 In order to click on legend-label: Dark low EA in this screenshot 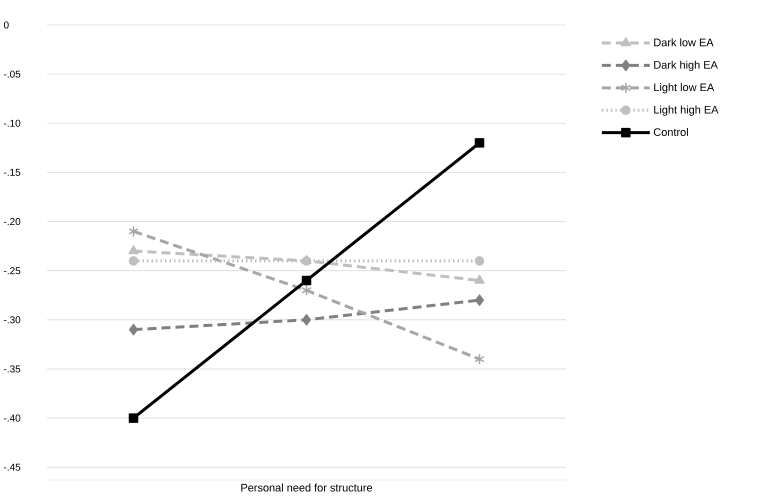, I will do `click(684, 42)`.